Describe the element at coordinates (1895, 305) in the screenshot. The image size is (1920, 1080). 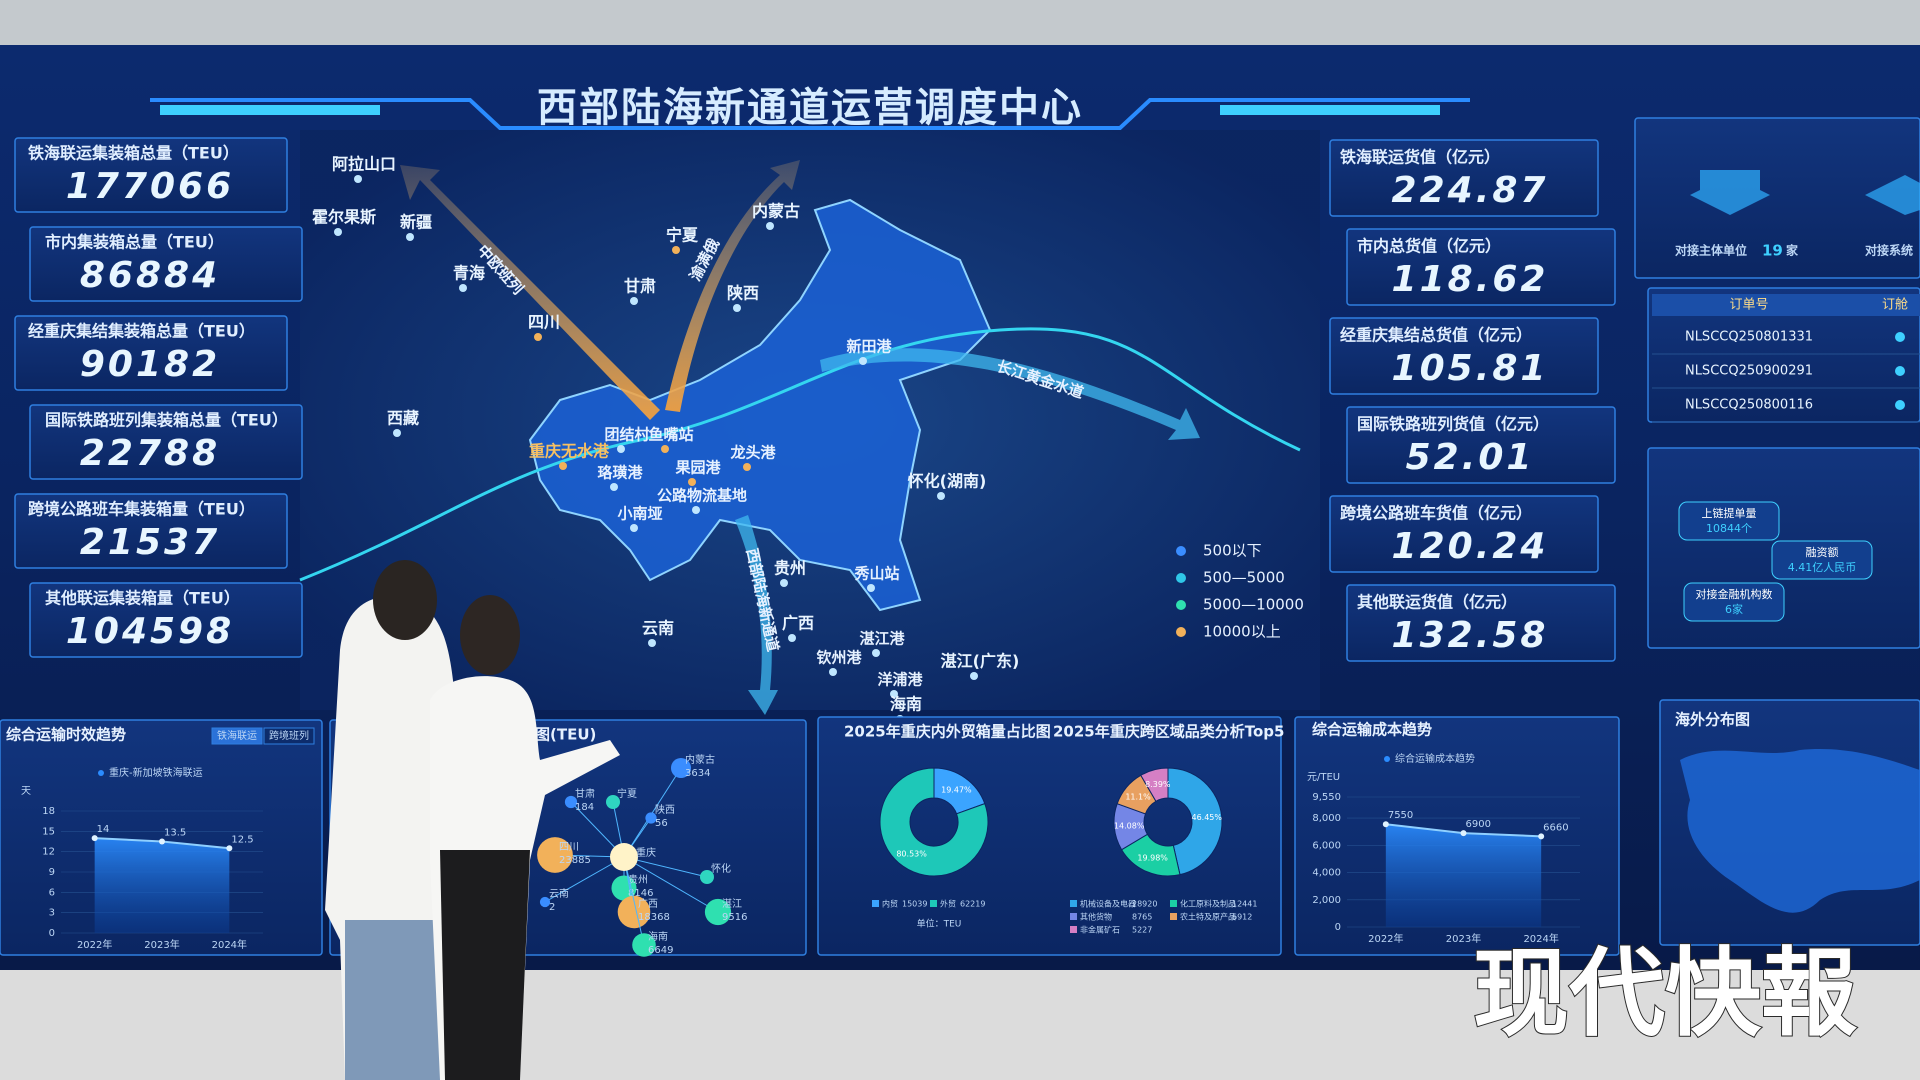
I see `table-head: 订舱` at that location.